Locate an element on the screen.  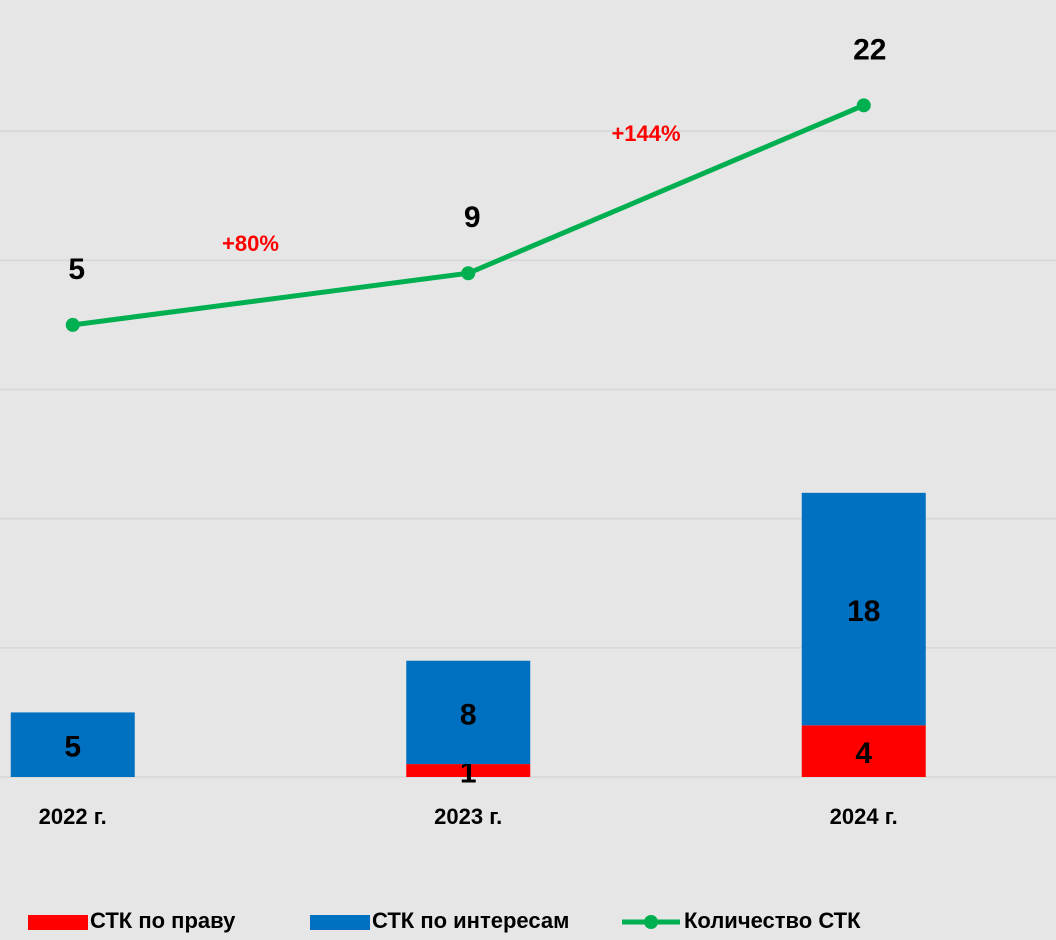
legend-marker is located at coordinates (651, 922).